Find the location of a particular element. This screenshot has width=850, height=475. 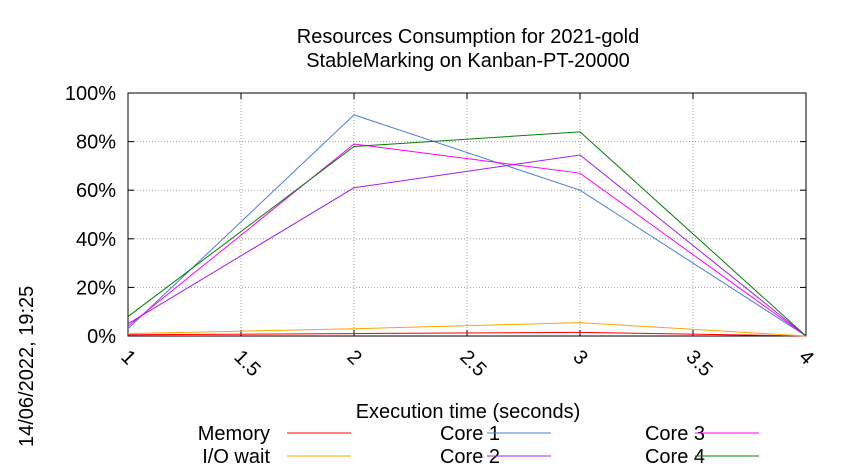

y-tick-label: 40% is located at coordinates (96, 240).